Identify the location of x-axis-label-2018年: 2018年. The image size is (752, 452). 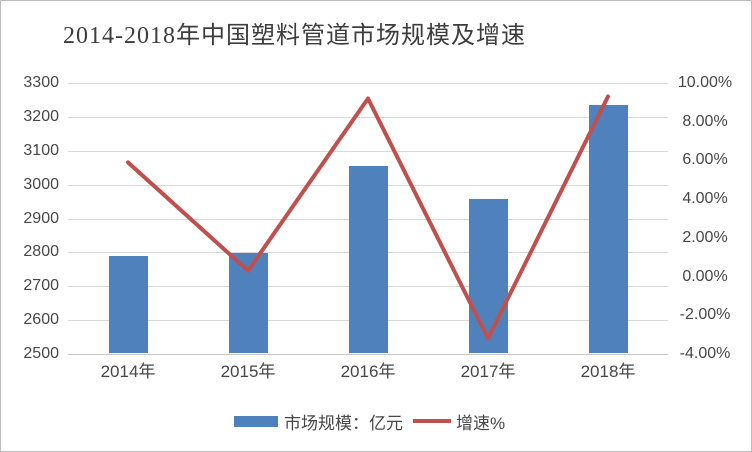
(608, 371).